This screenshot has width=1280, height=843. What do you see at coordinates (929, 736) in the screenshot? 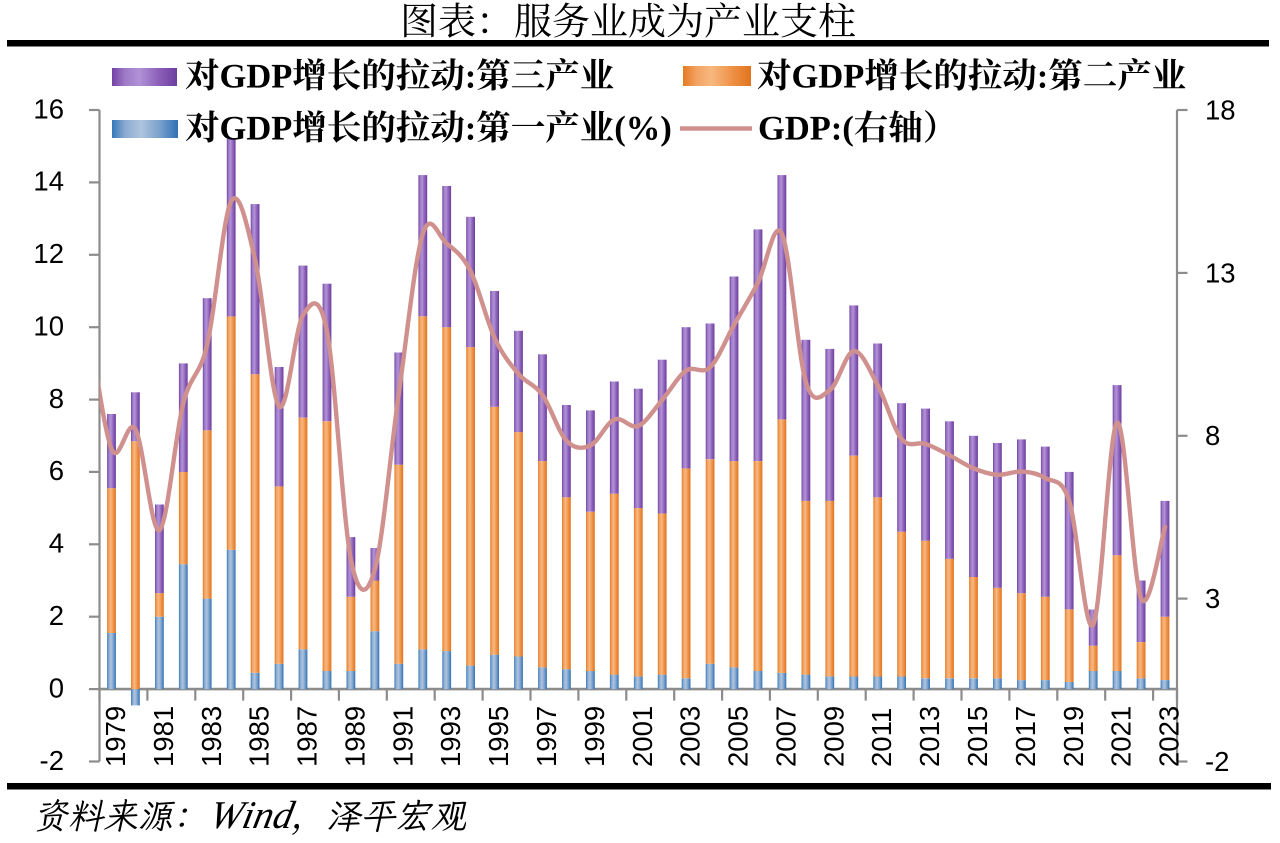
I see `svg-text: 2013` at bounding box center [929, 736].